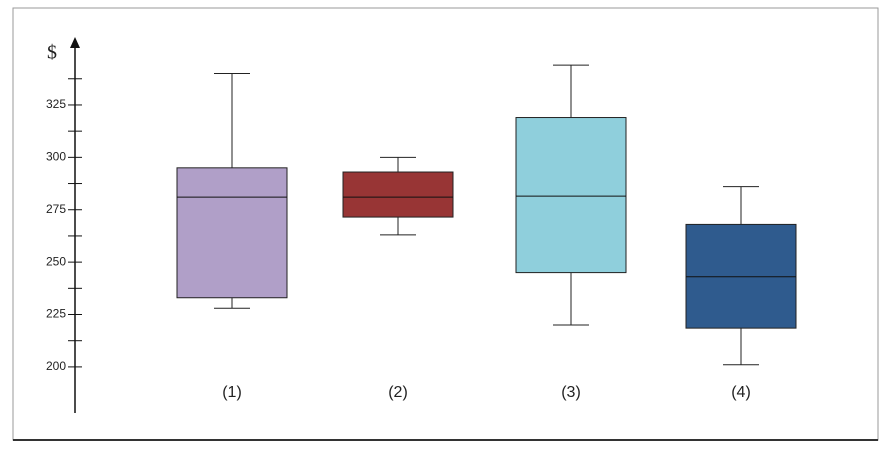  Describe the element at coordinates (398, 392) in the screenshot. I see `x-tick-label: (2)` at that location.